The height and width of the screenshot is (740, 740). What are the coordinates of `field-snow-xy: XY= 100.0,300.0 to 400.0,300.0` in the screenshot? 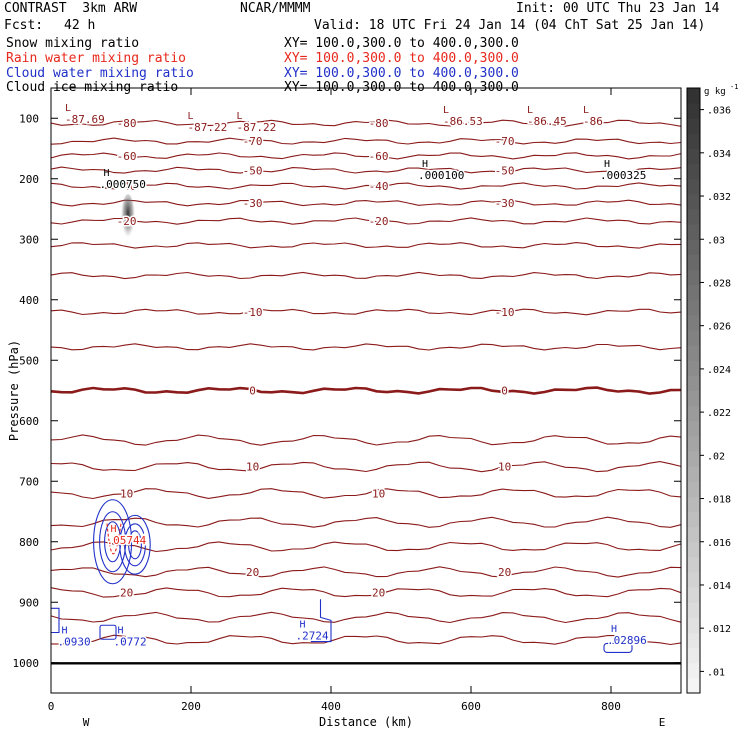 It's located at (401, 43).